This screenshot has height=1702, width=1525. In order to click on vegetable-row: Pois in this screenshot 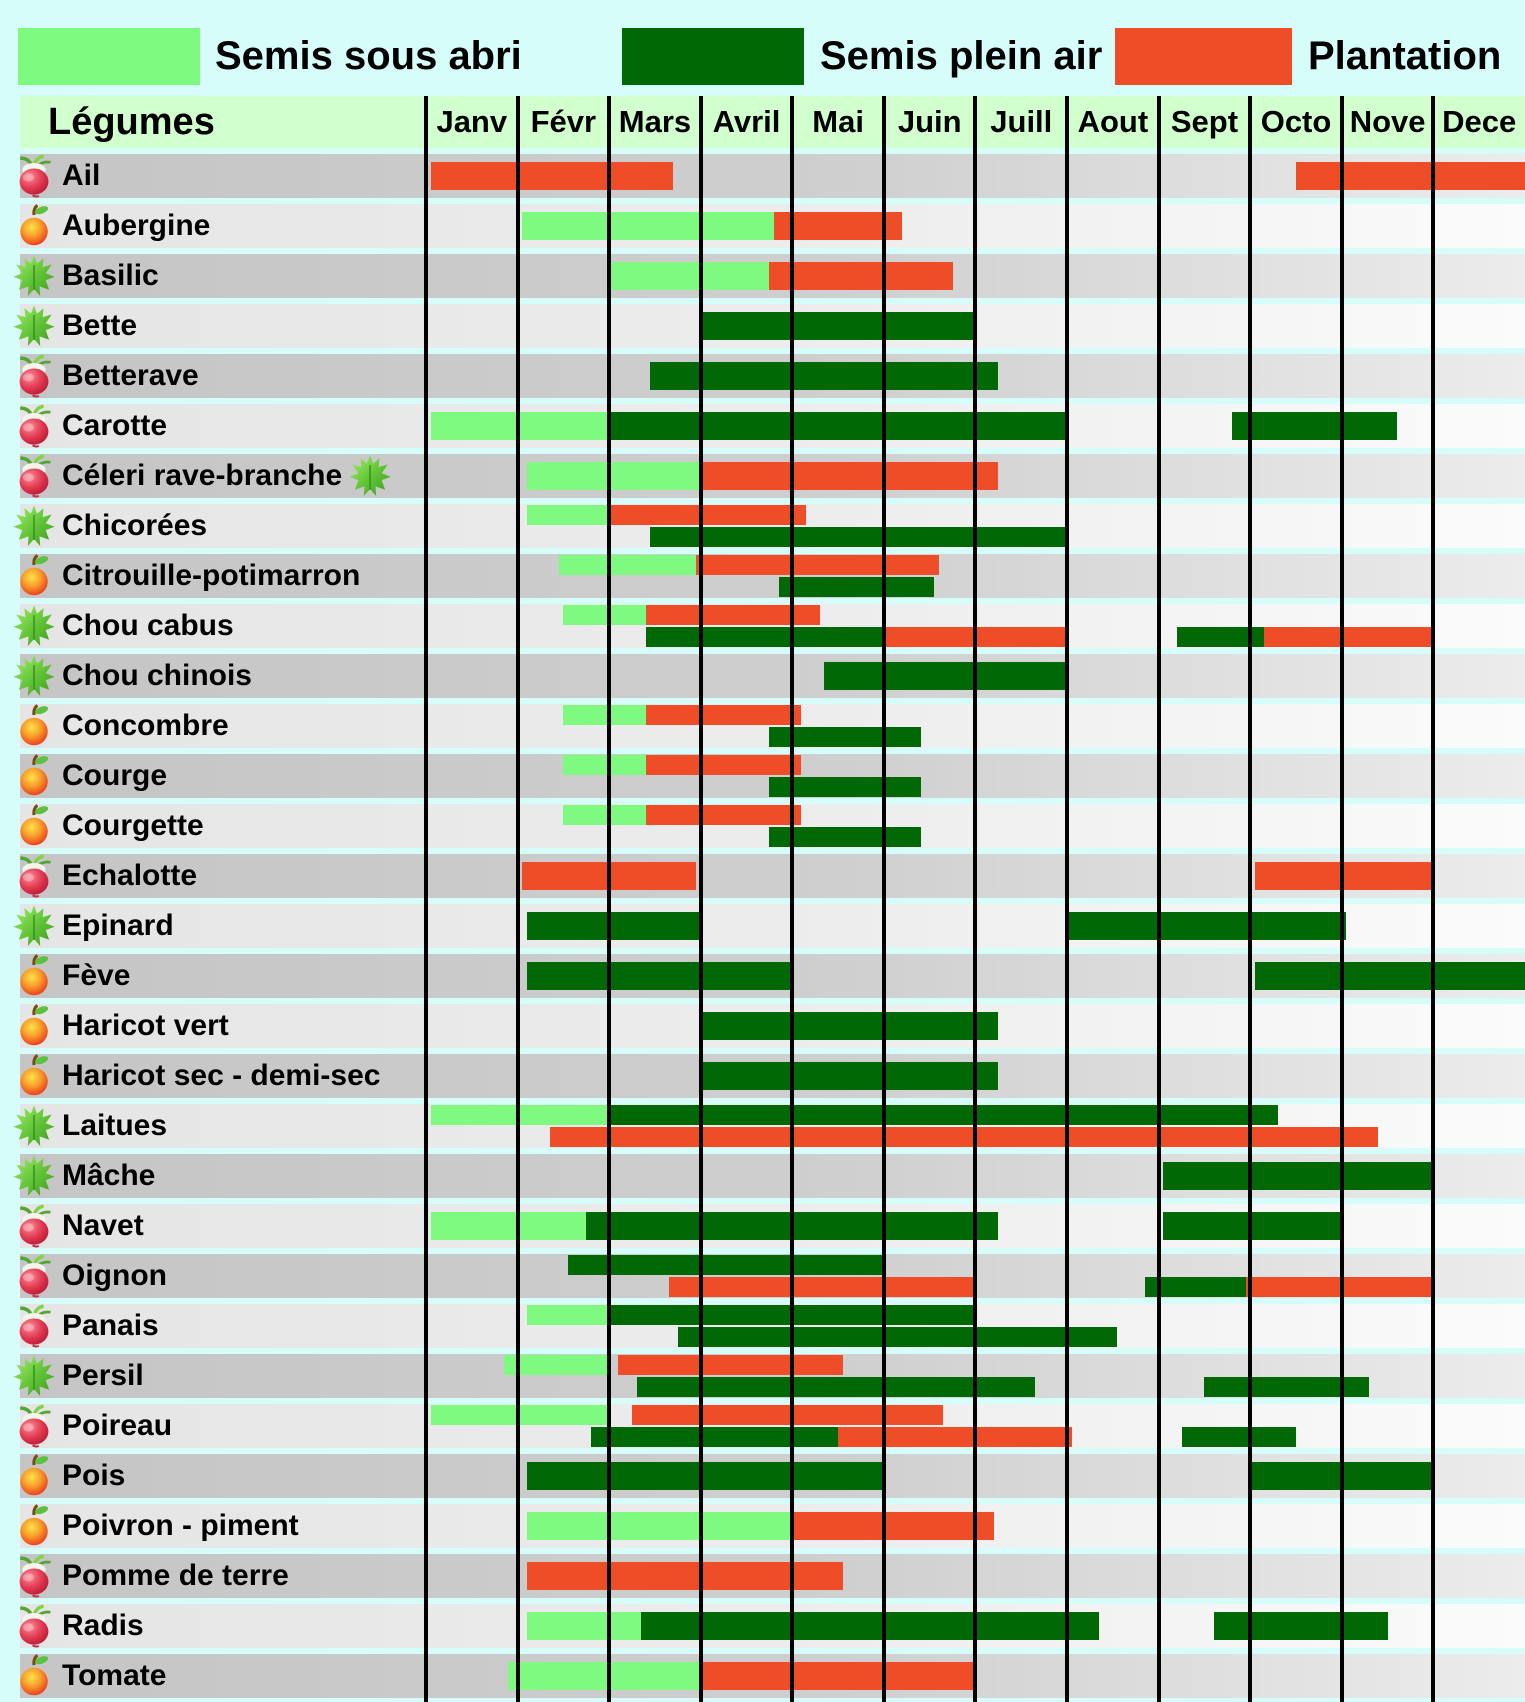, I will do `click(772, 1476)`.